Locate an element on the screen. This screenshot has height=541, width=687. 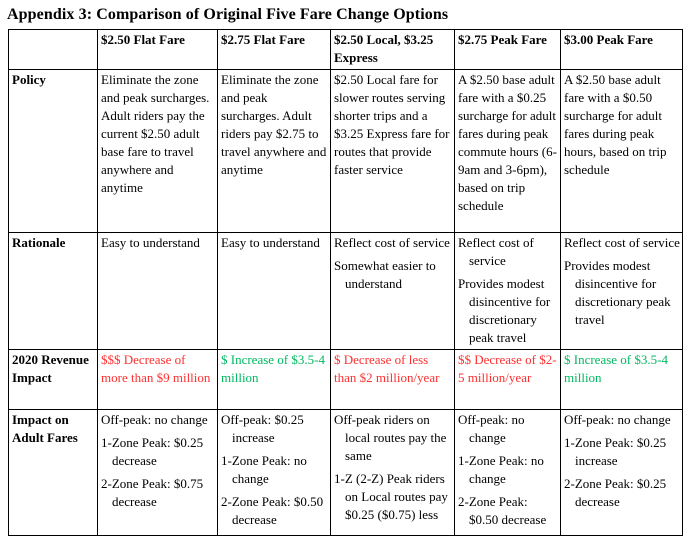
table-cell: $ Decrease of less than $2 million/year is located at coordinates (392, 379).